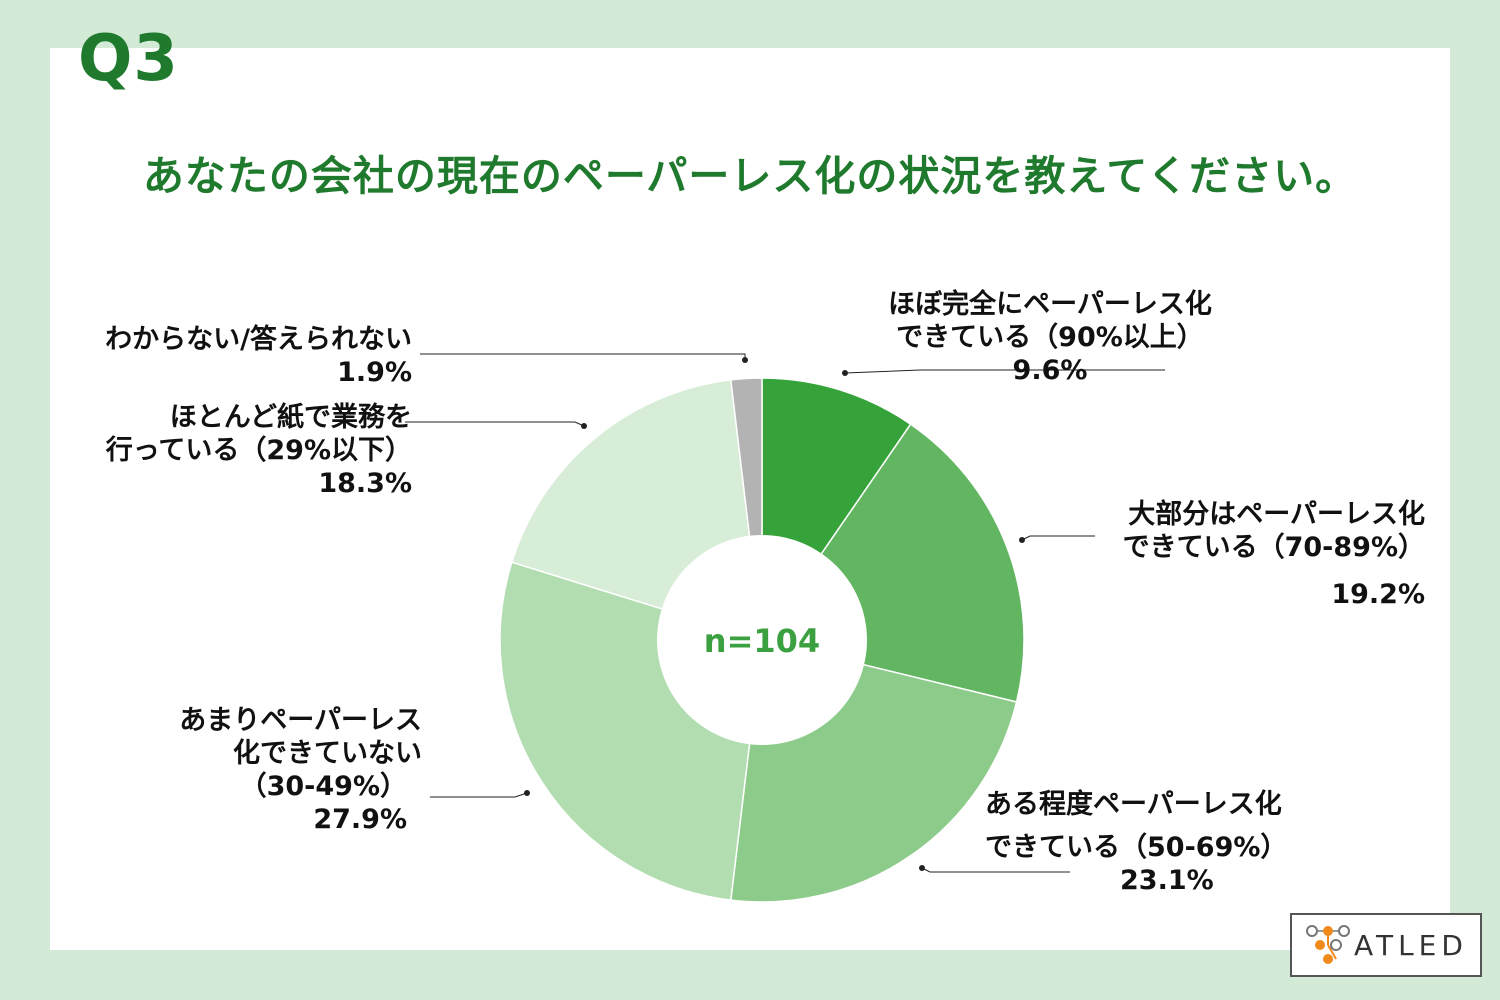  I want to click on slice-2-line-1: ある程度ペーパーレス化, so click(1133, 804).